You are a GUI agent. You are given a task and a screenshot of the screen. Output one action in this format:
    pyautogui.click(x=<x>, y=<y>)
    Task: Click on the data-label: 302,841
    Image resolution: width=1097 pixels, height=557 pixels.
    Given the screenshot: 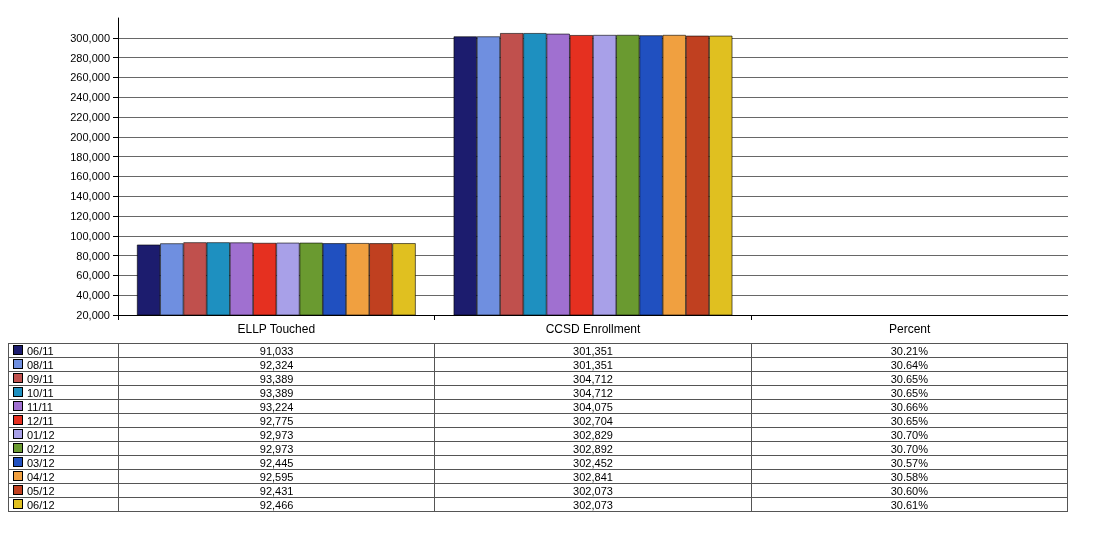 What is the action you would take?
    pyautogui.click(x=593, y=476)
    